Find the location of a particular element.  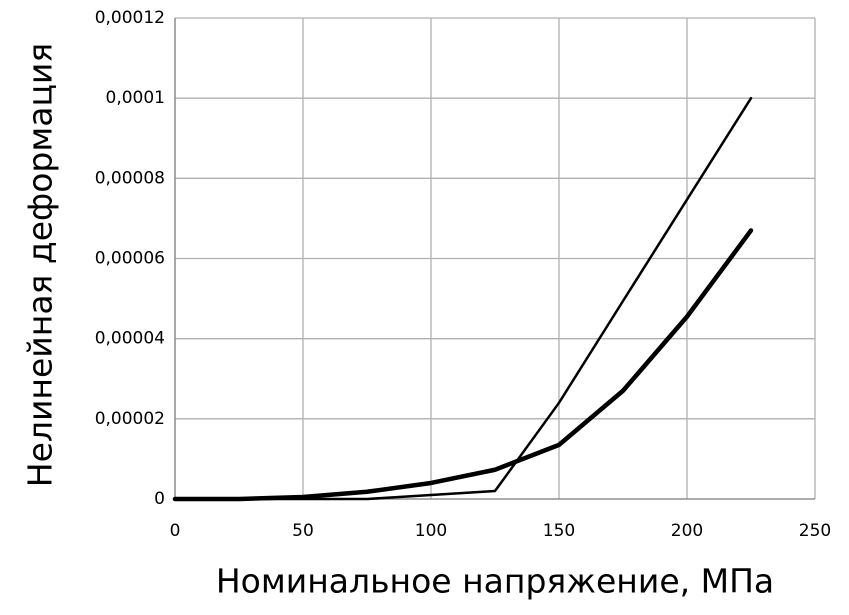

x-tick-label: 0 is located at coordinates (175, 531).